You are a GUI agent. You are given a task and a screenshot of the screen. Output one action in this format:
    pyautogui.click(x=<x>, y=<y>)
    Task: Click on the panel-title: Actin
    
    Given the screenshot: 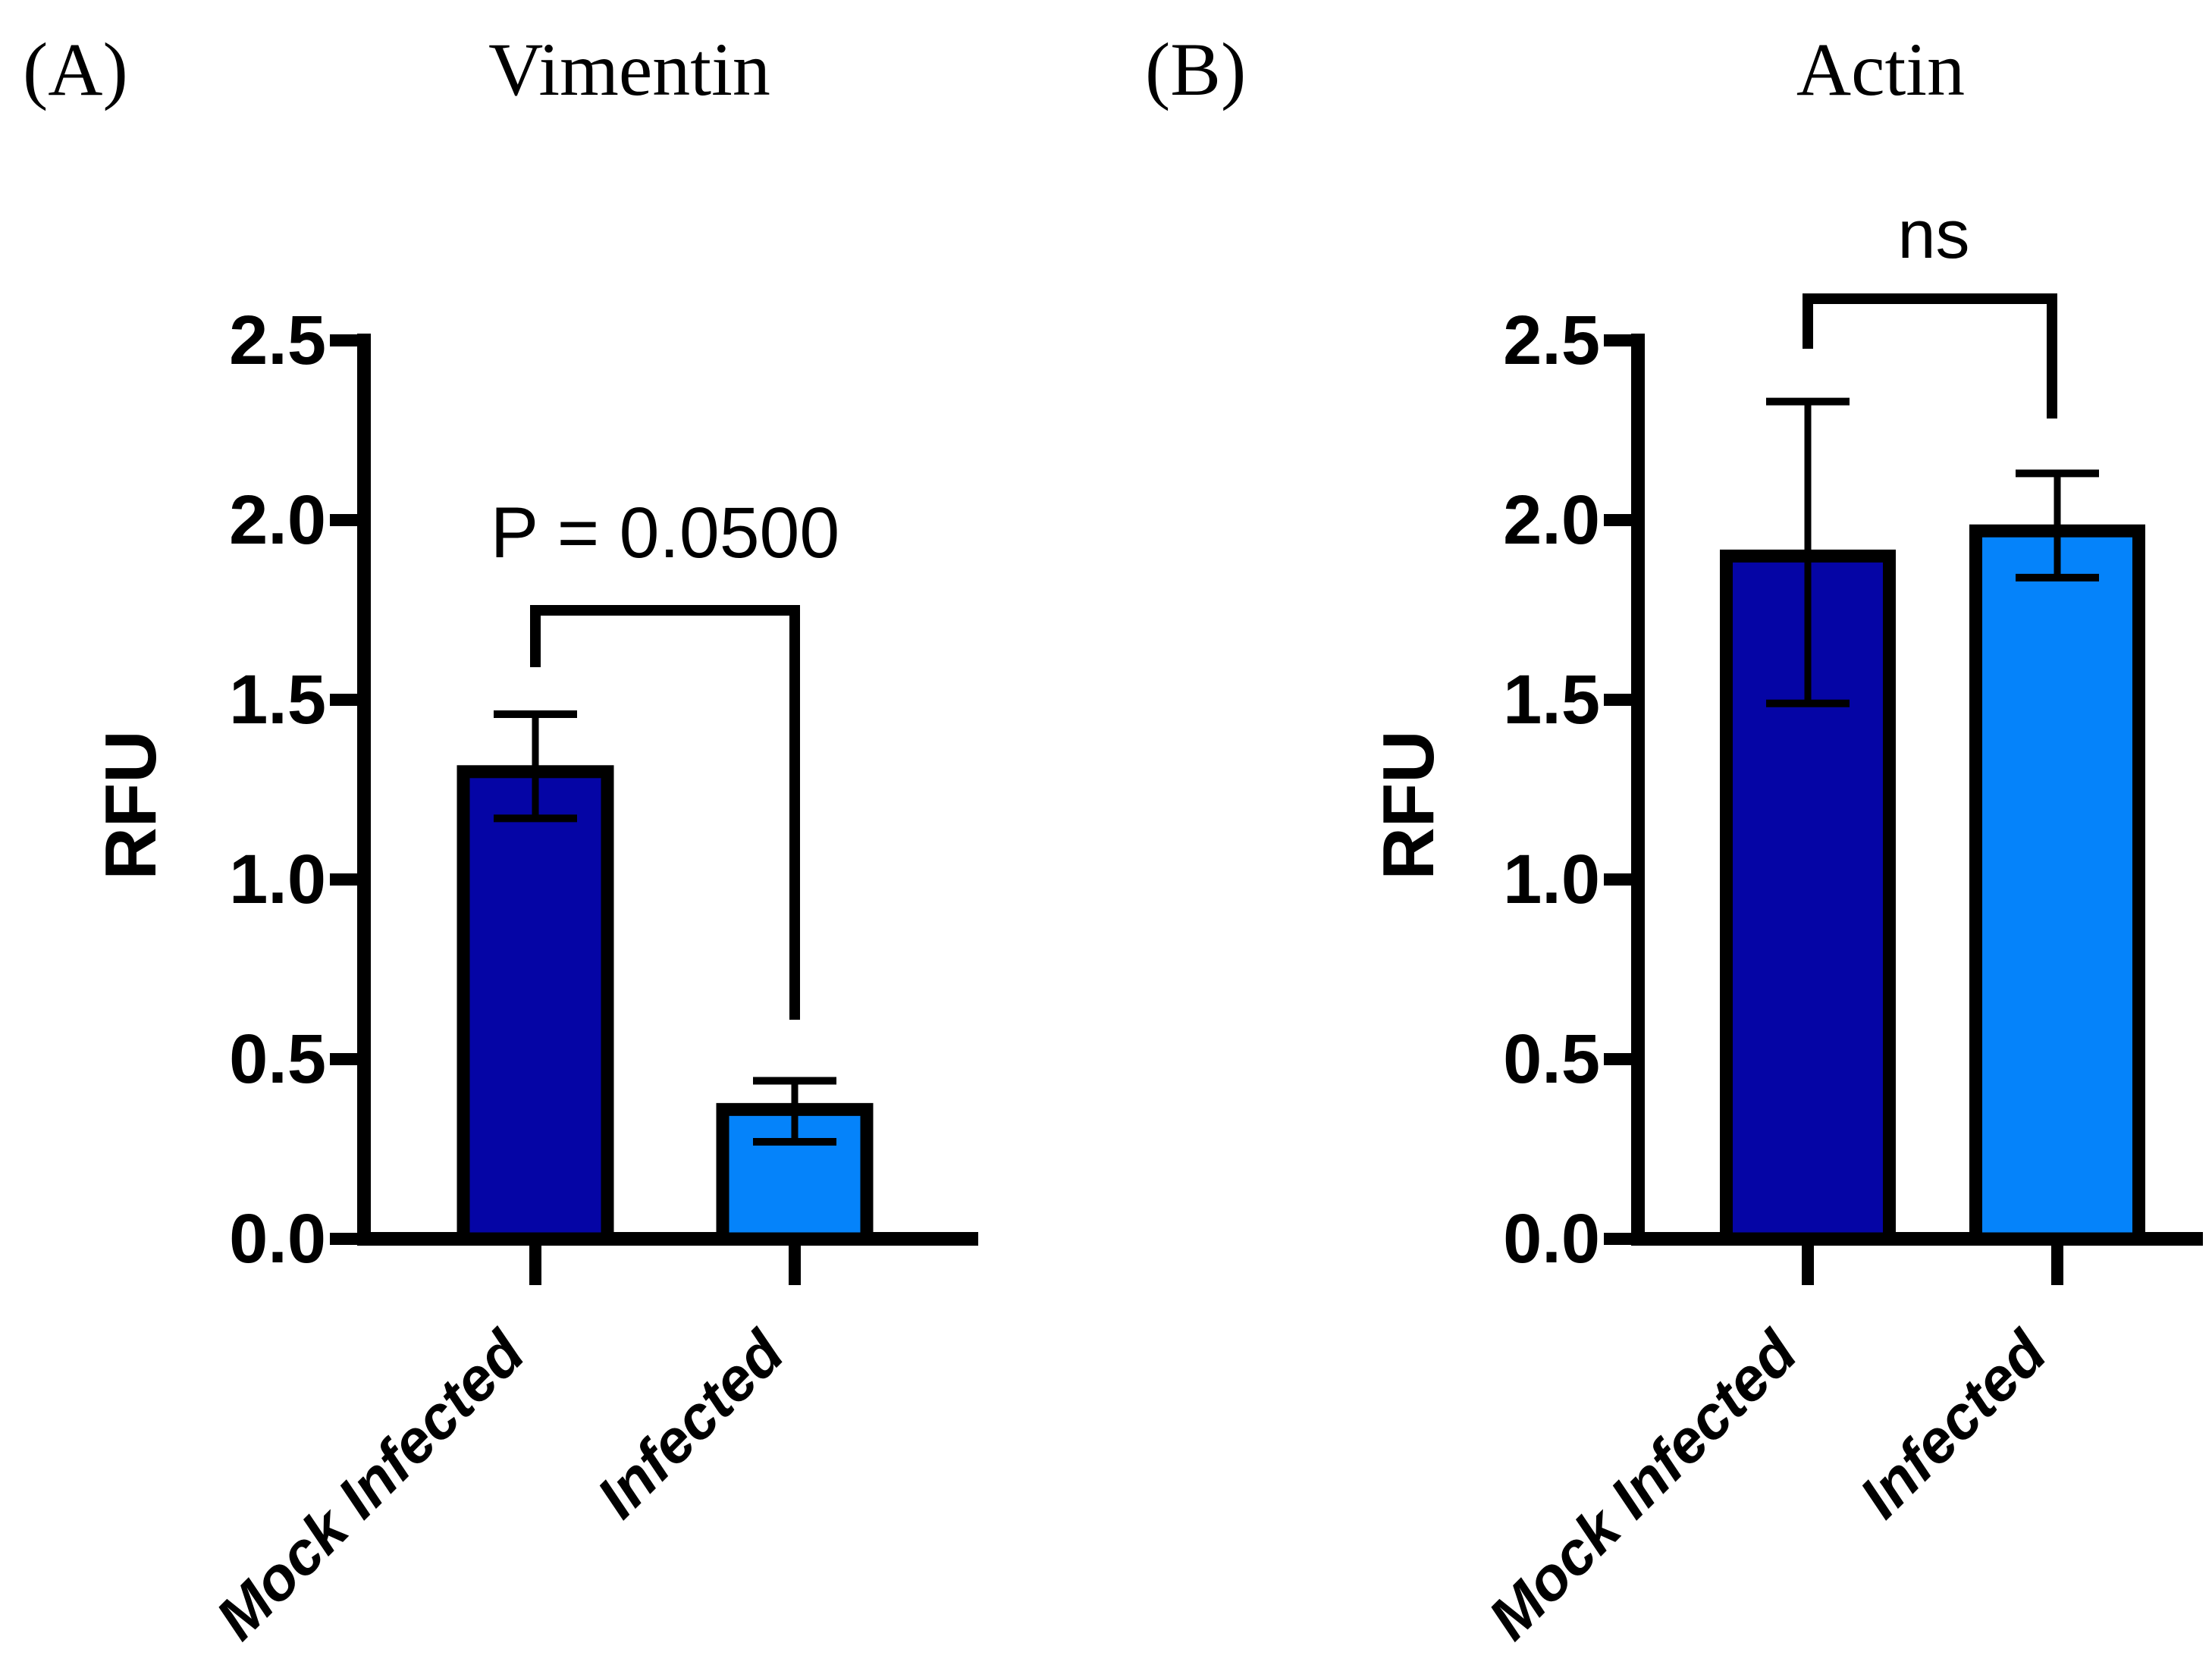 What is the action you would take?
    pyautogui.click(x=1880, y=69)
    